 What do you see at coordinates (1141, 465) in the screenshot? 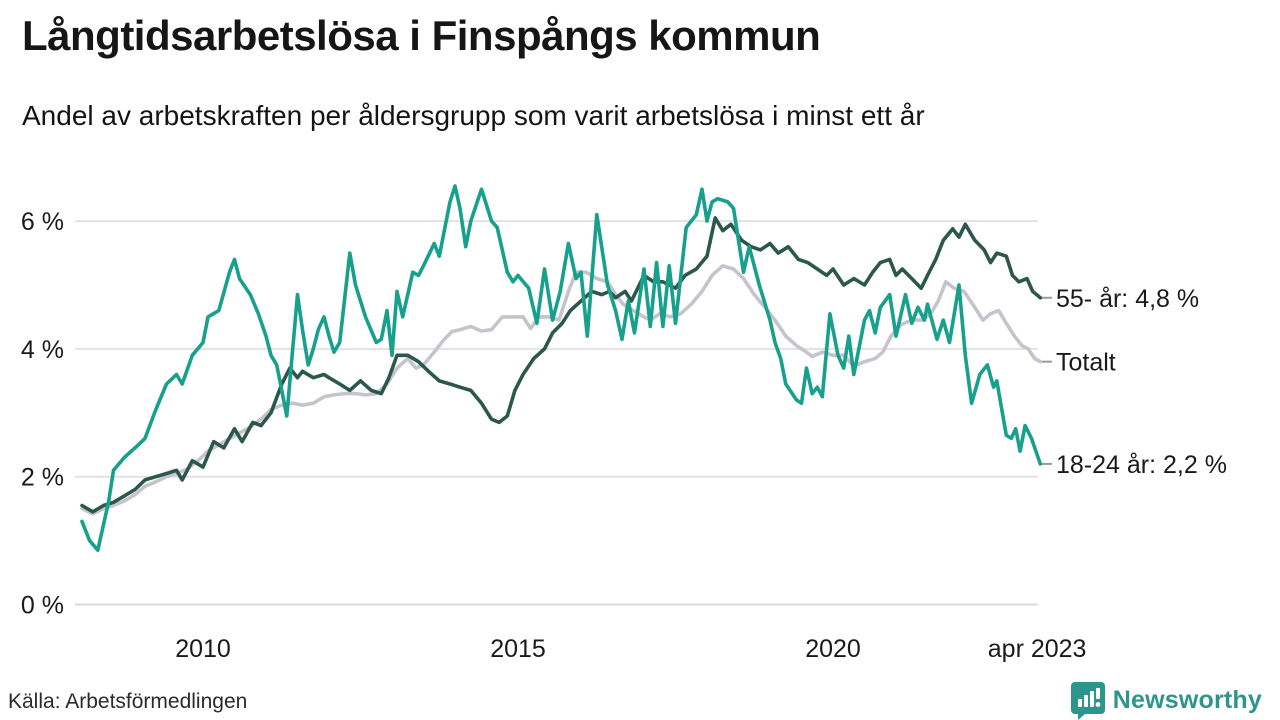
I see `series-end-label: 18-24 år: 2,2 %` at bounding box center [1141, 465].